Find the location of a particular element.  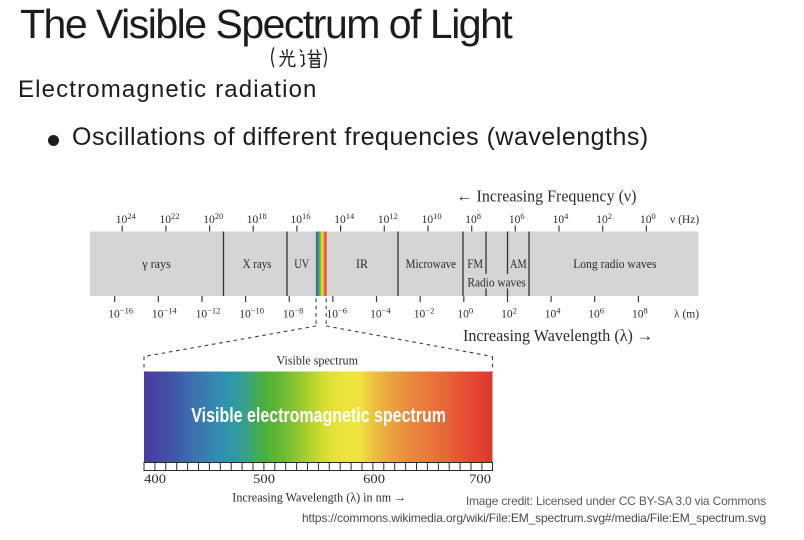

svg-text: 10²⁴ is located at coordinates (126, 218).